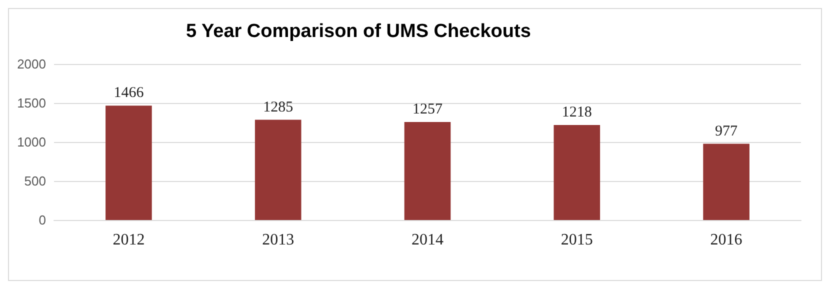 The width and height of the screenshot is (830, 289). Describe the element at coordinates (358, 31) in the screenshot. I see `chart-title: 5 Year Comparison of UMS Checkouts` at that location.